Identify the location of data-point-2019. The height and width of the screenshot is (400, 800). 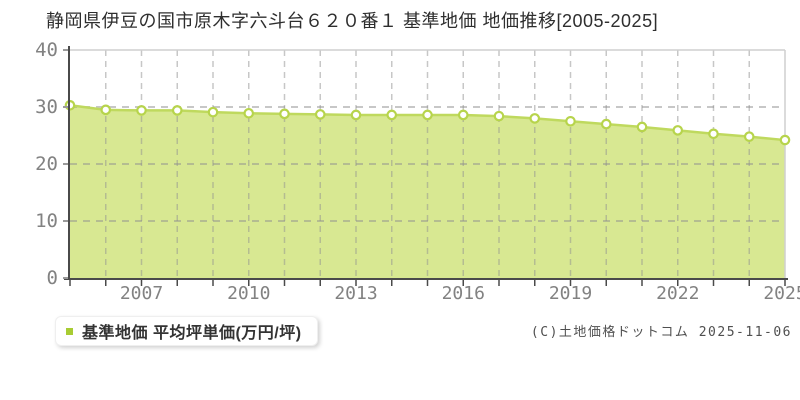
(570, 121).